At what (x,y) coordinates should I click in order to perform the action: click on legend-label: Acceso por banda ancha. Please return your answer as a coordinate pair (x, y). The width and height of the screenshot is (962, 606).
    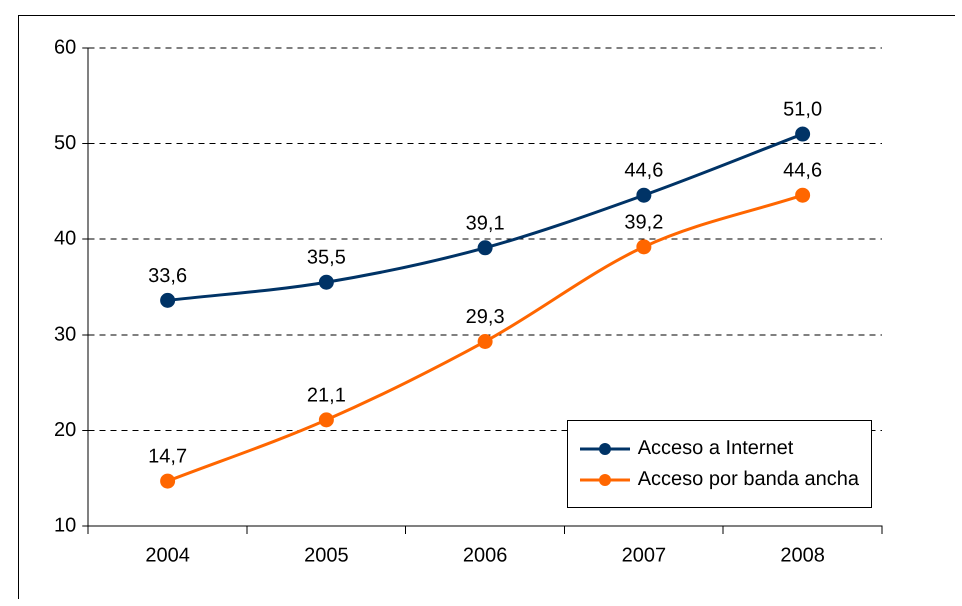
    Looking at the image, I should click on (748, 479).